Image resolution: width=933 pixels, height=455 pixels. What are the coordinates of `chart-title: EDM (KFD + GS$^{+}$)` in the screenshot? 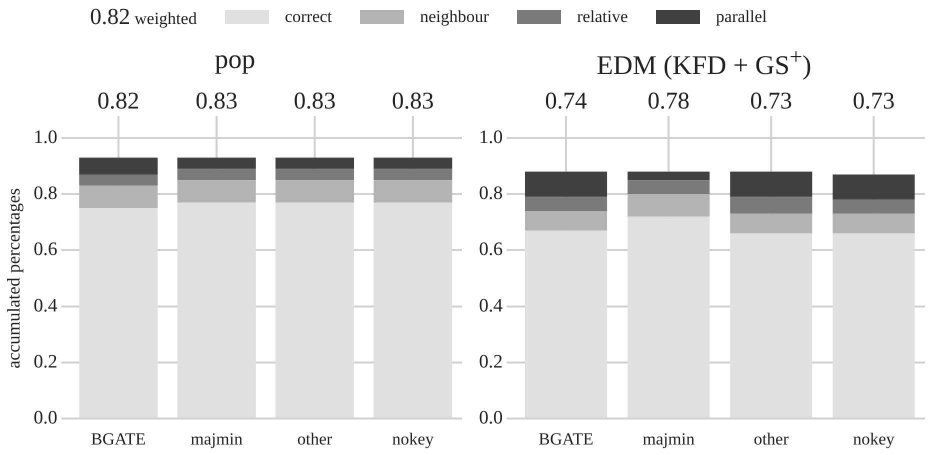 It's located at (704, 62).